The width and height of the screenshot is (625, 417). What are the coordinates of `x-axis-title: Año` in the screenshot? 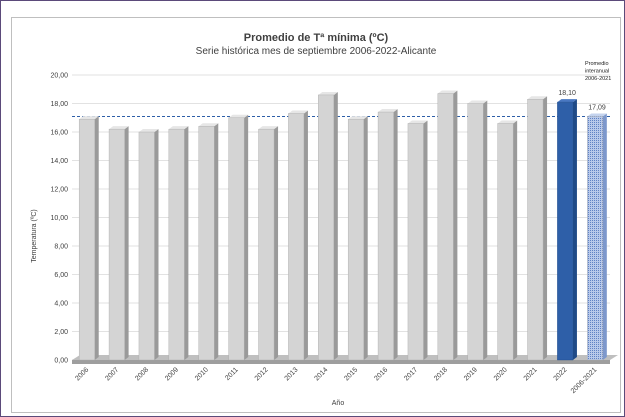 It's located at (338, 403).